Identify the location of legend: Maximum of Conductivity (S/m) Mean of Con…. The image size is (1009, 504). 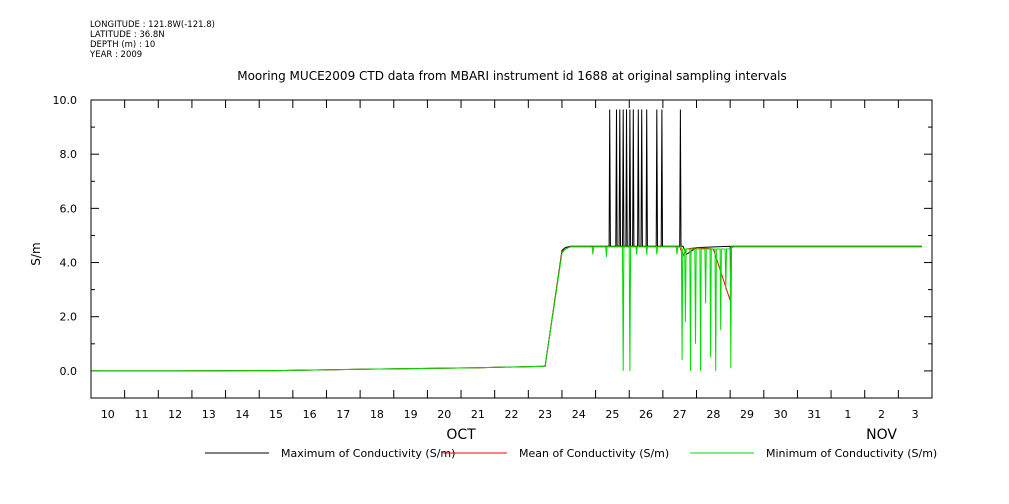
(571, 453).